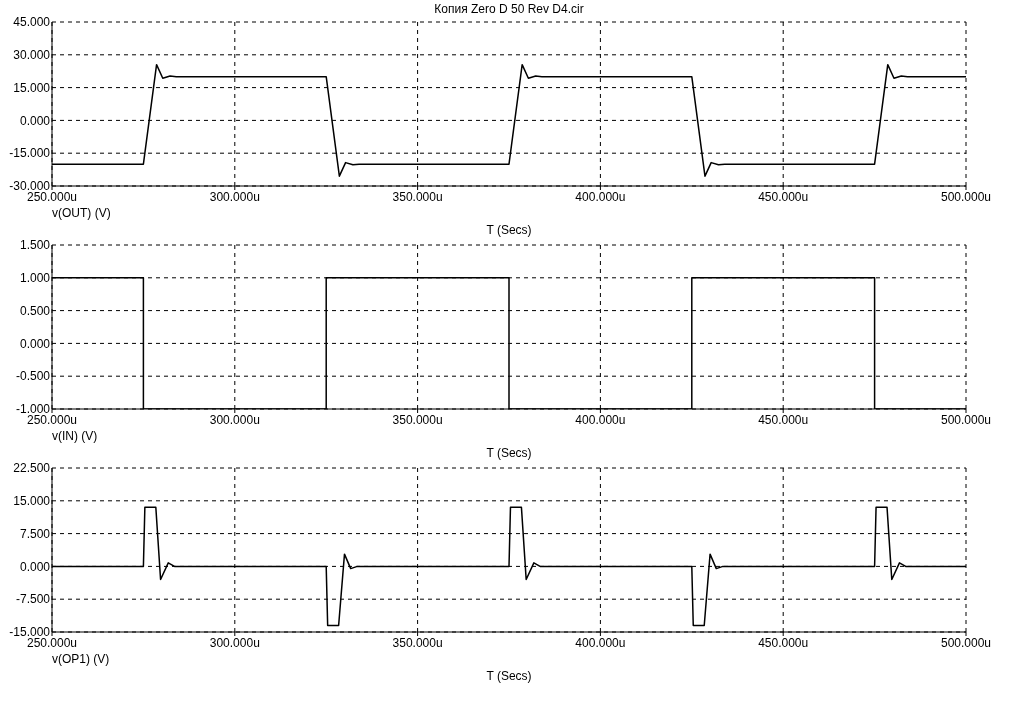 The image size is (1024, 724). Describe the element at coordinates (33, 599) in the screenshot. I see `y-tick-label: -7.500` at that location.